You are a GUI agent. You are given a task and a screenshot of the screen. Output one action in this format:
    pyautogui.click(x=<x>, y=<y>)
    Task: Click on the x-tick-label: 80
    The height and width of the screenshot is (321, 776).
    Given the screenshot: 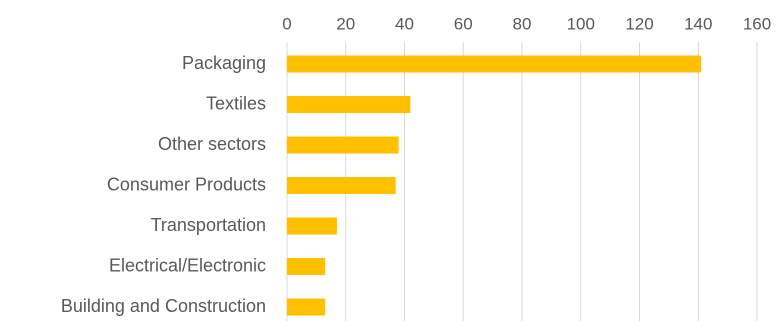 What is the action you would take?
    pyautogui.click(x=522, y=23)
    